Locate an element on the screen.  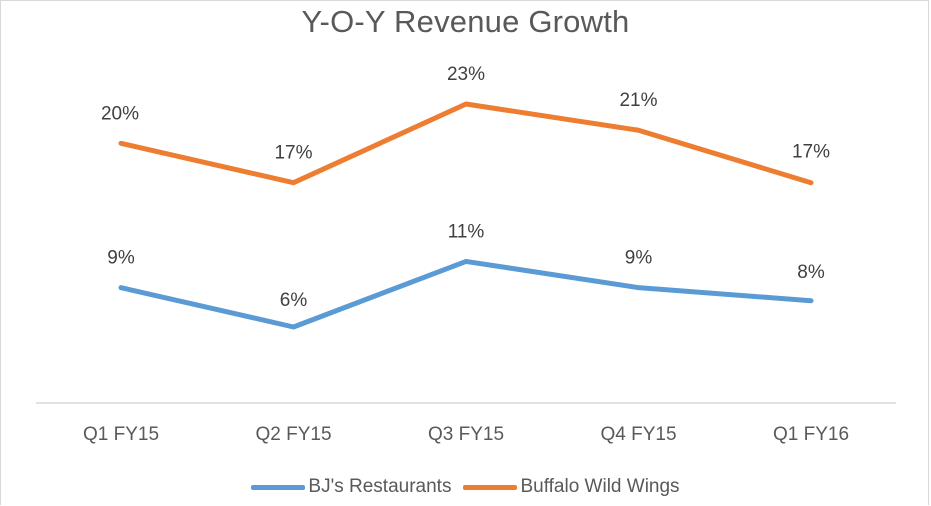
x-tick-label: Q3 FY15 is located at coordinates (466, 434).